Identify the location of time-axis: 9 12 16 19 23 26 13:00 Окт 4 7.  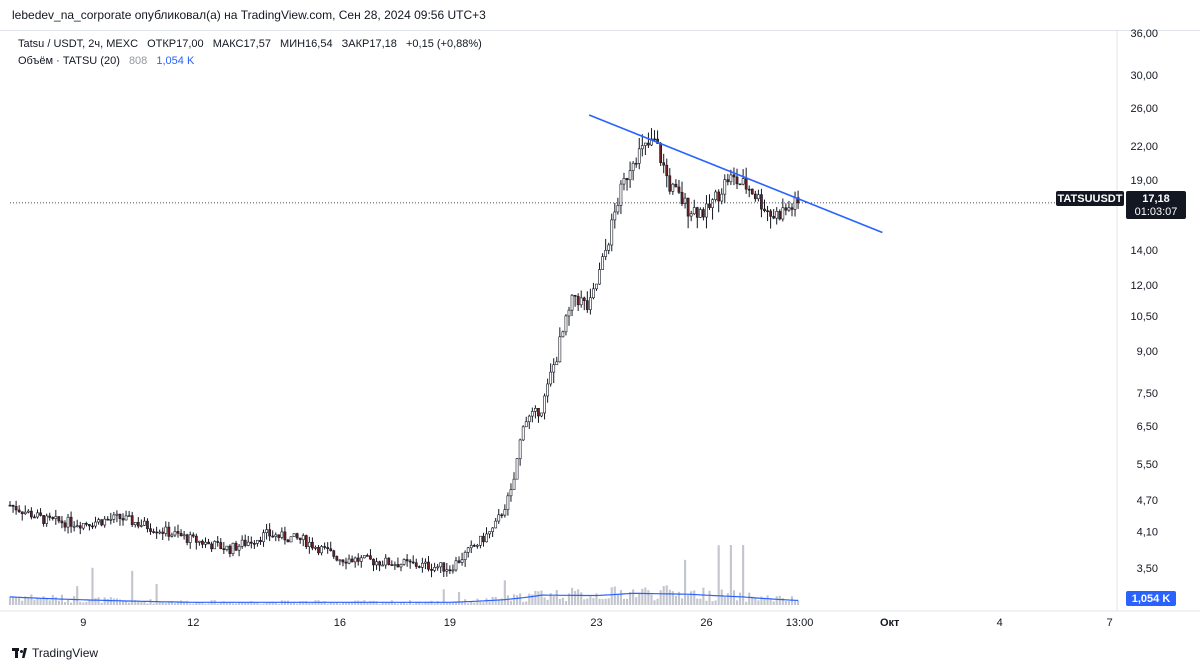
(596, 623).